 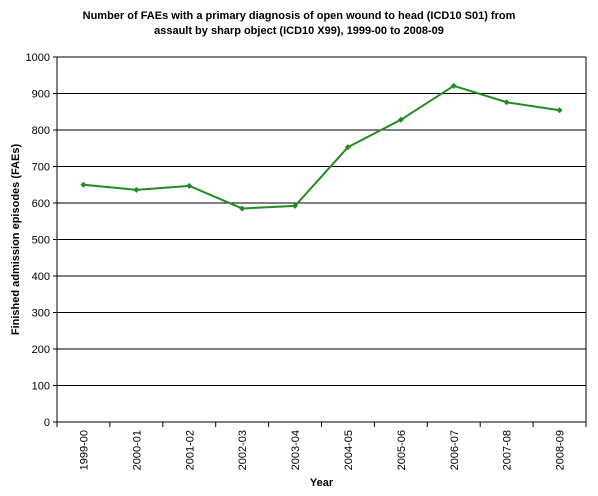 I want to click on x-tick-label: 2003-04, so click(x=296, y=450).